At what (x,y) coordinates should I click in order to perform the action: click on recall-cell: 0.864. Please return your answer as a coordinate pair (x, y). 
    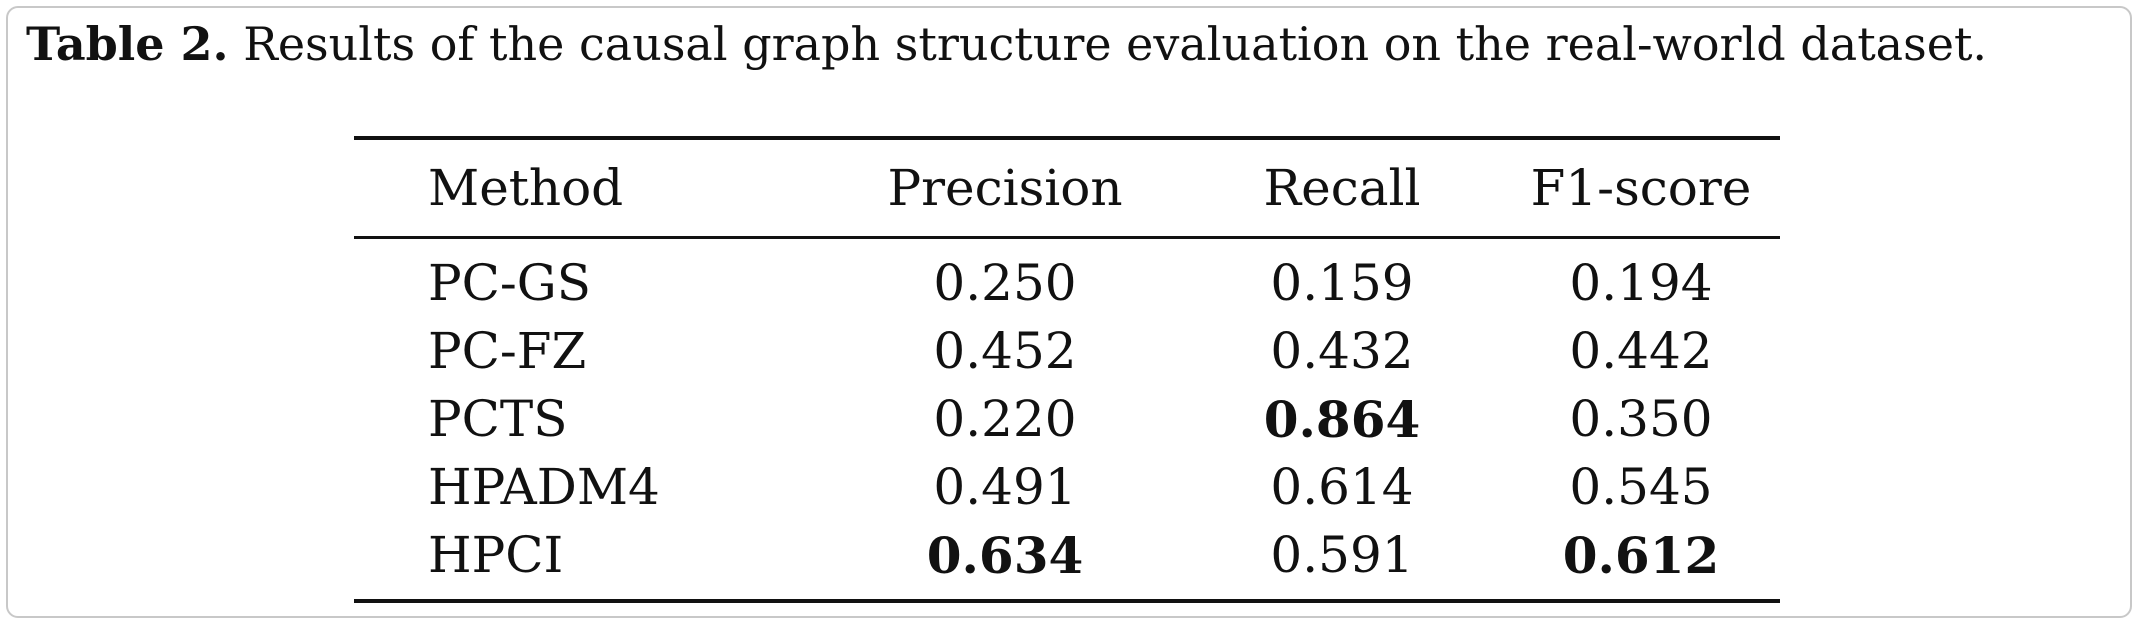
    Looking at the image, I should click on (1342, 419).